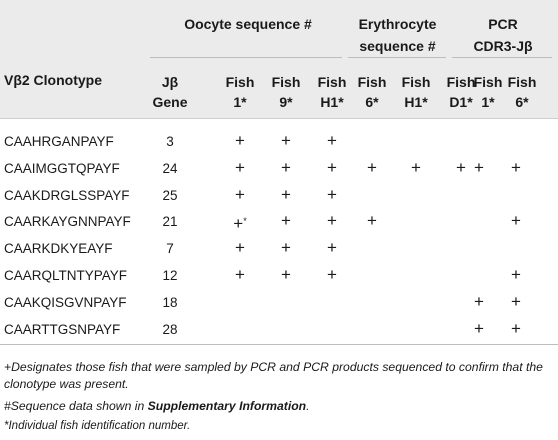 This screenshot has width=558, height=440. What do you see at coordinates (170, 168) in the screenshot?
I see `jgene-cell: 24` at bounding box center [170, 168].